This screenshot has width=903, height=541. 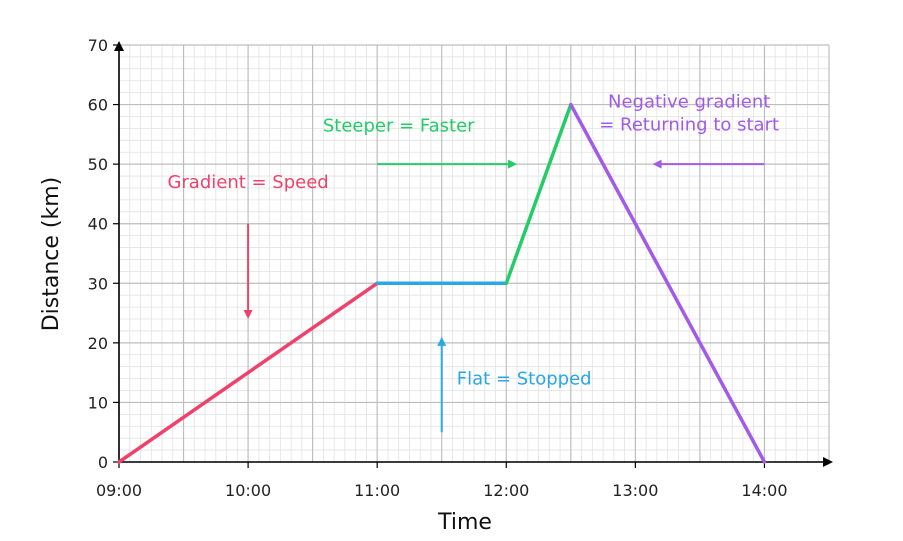 What do you see at coordinates (377, 490) in the screenshot?
I see `x-tick-label: 11:00` at bounding box center [377, 490].